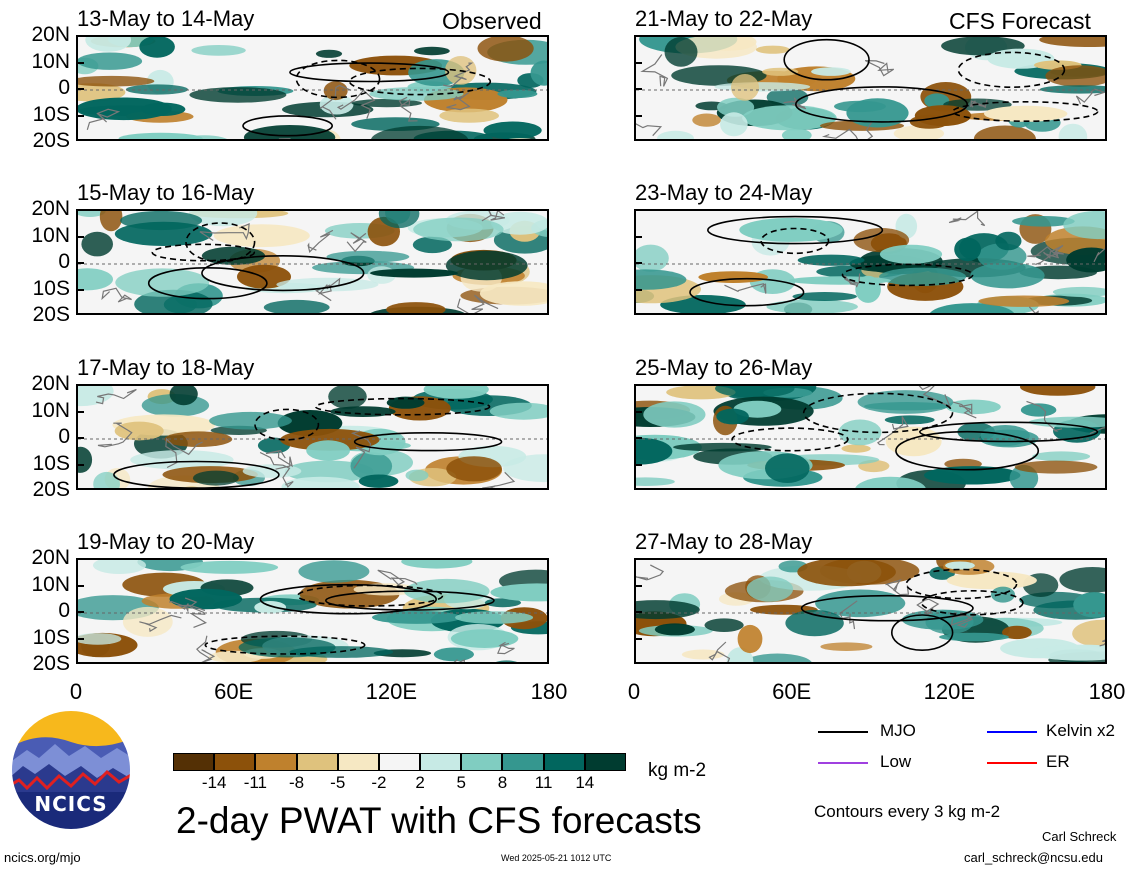 This screenshot has width=1135, height=872. What do you see at coordinates (439, 820) in the screenshot?
I see `chart-title: 2-day PWAT with CFS forecasts` at bounding box center [439, 820].